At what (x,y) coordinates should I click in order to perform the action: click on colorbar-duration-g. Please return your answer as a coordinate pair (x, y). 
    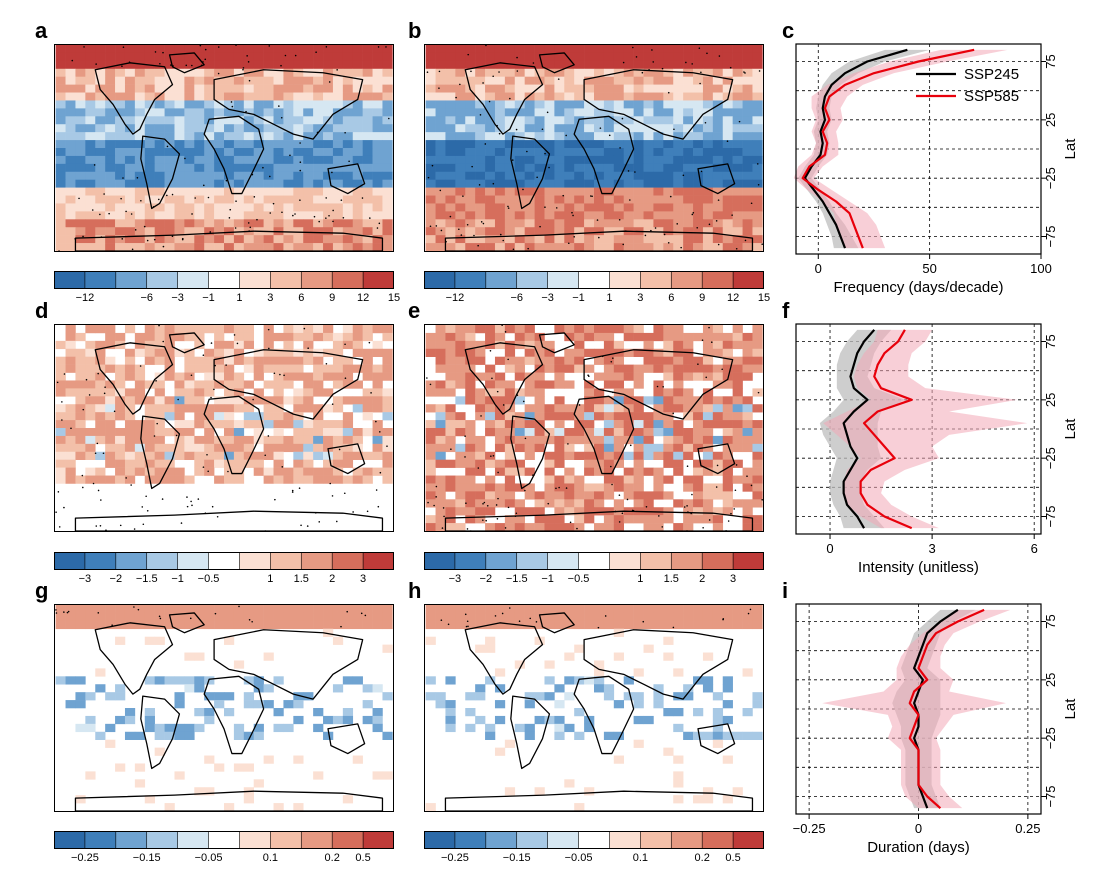
    Looking at the image, I should click on (224, 840).